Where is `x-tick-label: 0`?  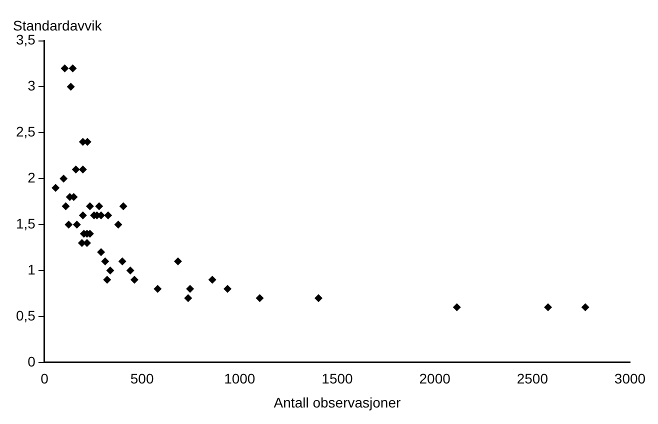 x-tick-label: 0 is located at coordinates (44, 378).